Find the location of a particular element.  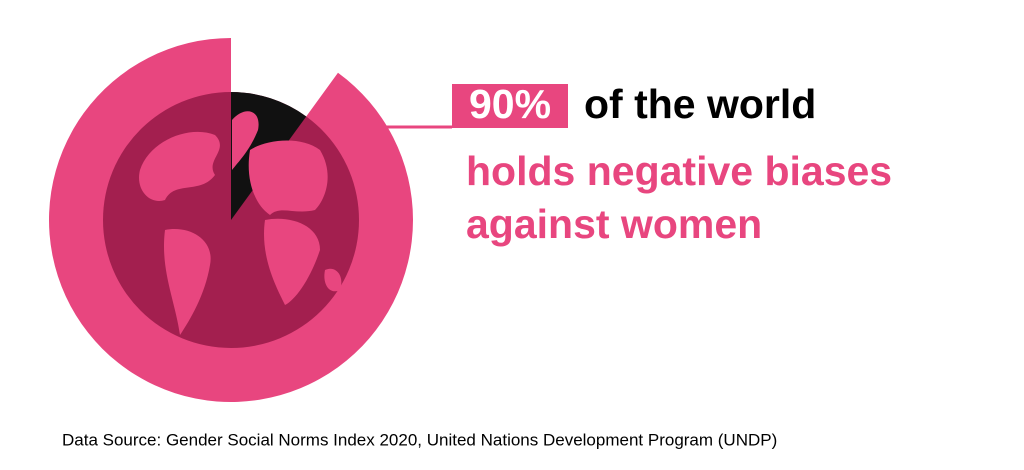

highlight-box is located at coordinates (510, 106).